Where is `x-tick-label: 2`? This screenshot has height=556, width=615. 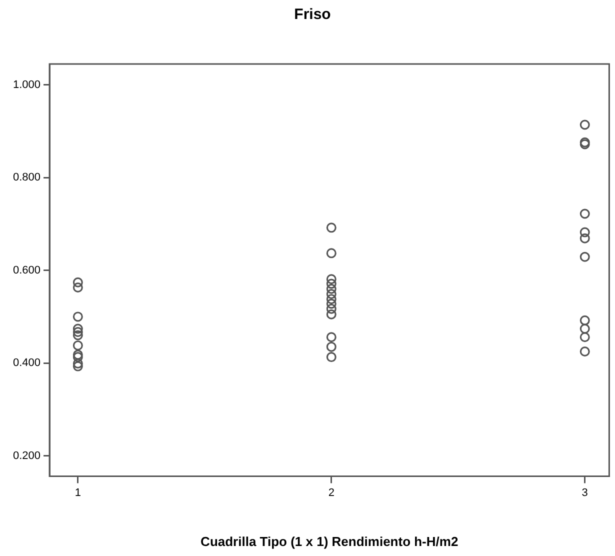
x-tick-label: 2 is located at coordinates (331, 492).